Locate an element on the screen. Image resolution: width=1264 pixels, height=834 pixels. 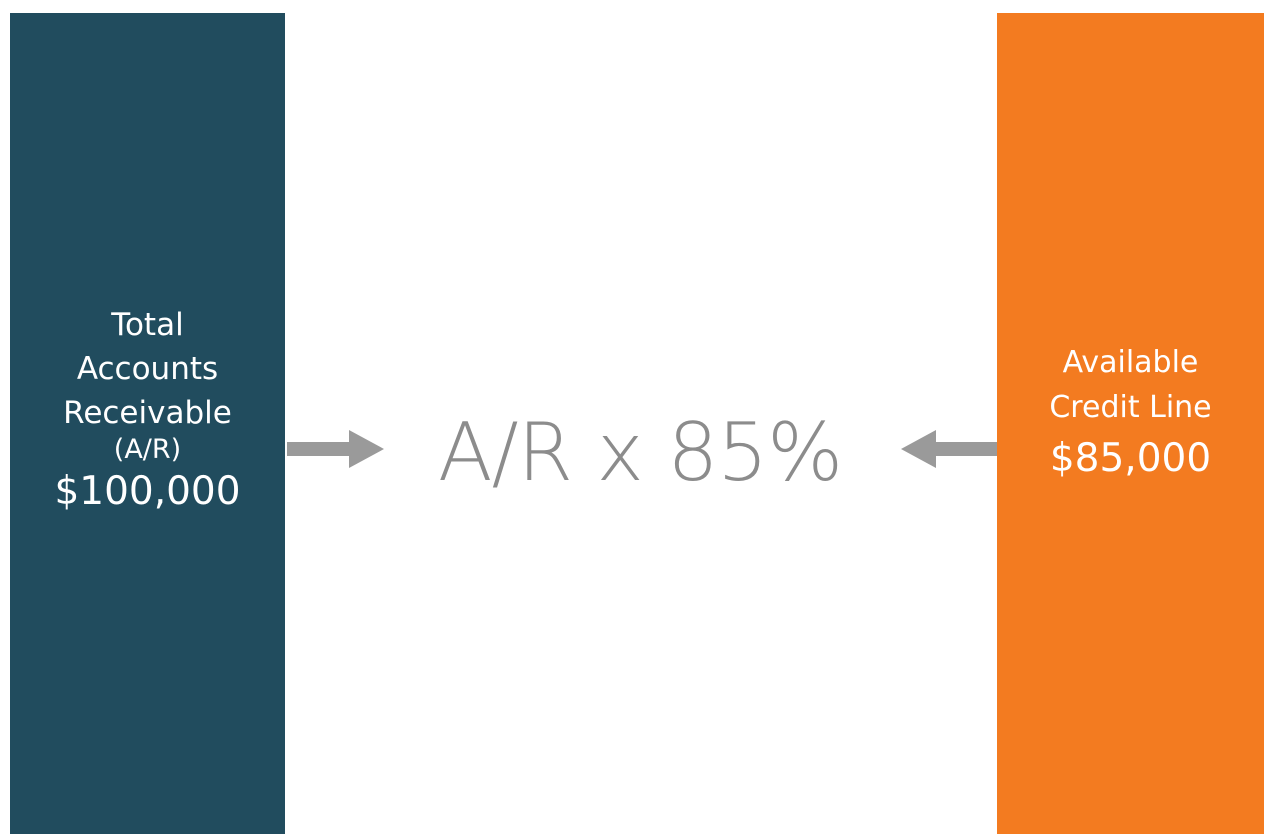
credit-amount: $85,000 is located at coordinates (1130, 458).